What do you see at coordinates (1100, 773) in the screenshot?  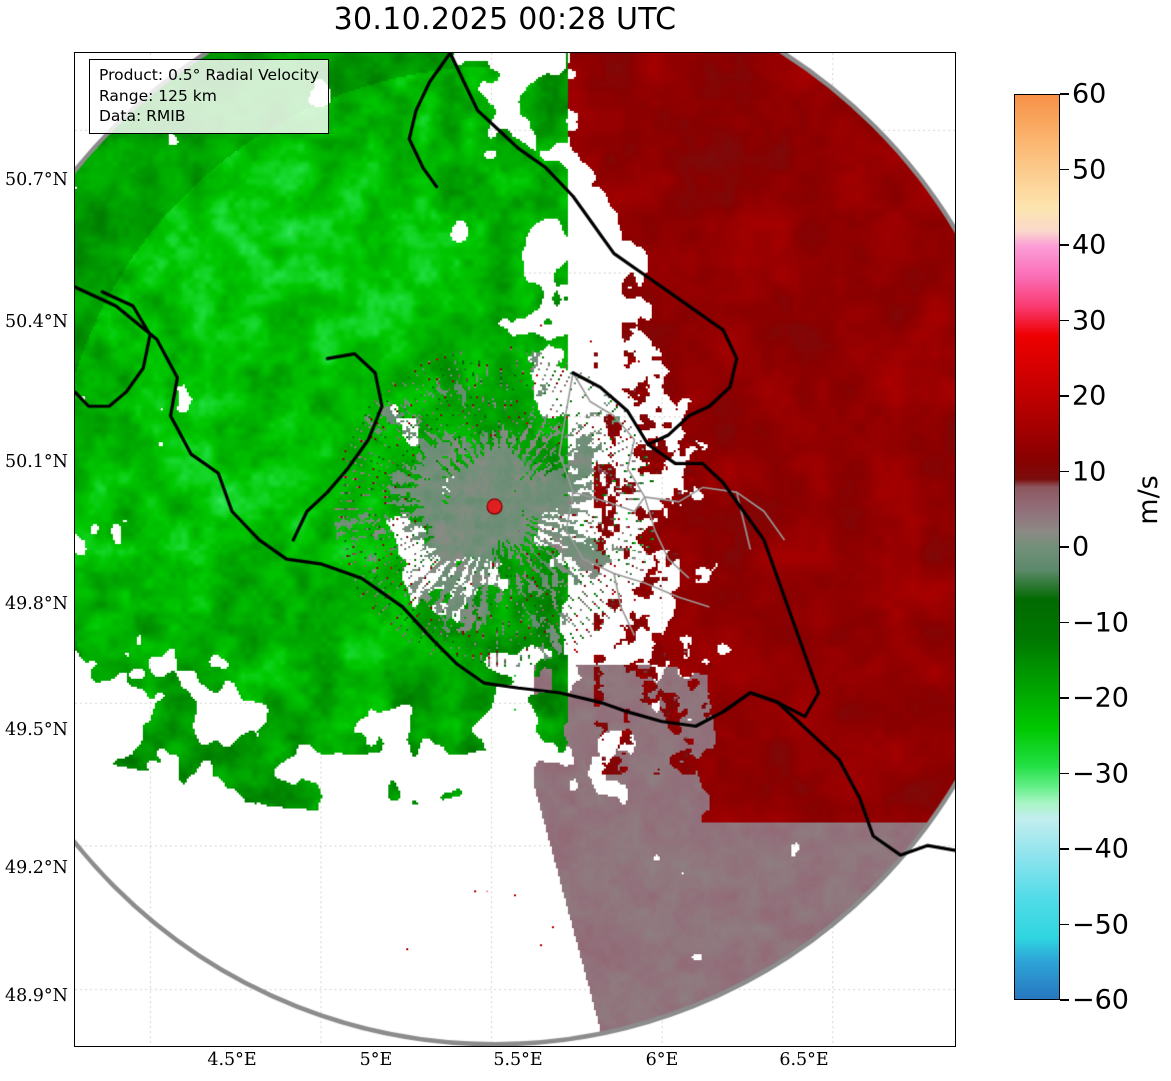 I see `colorbar-tick-label: −30` at bounding box center [1100, 773].